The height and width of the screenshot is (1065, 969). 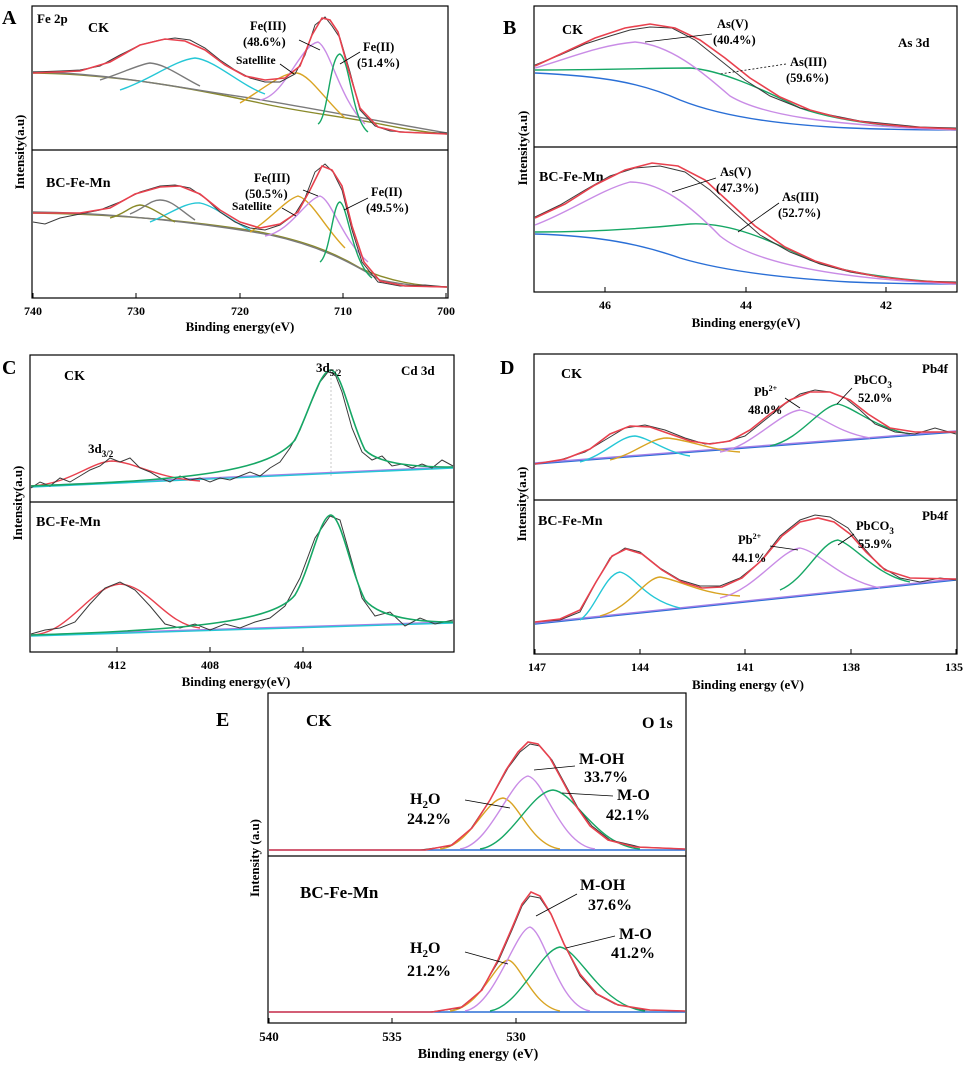 What do you see at coordinates (746, 322) in the screenshot?
I see `panel-b-xlabel: Binding energy(eV)` at bounding box center [746, 322].